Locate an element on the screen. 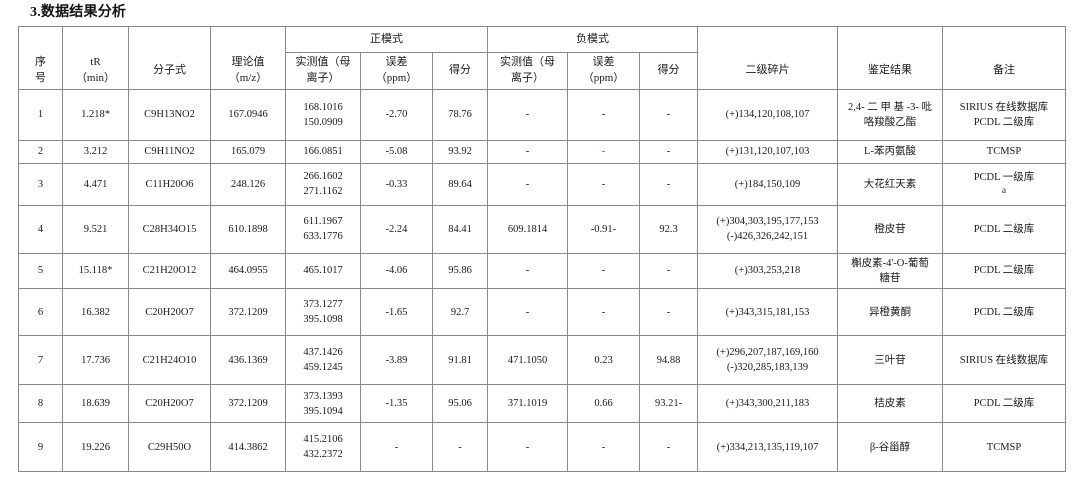  header-tr: tR （min） is located at coordinates (95, 71).